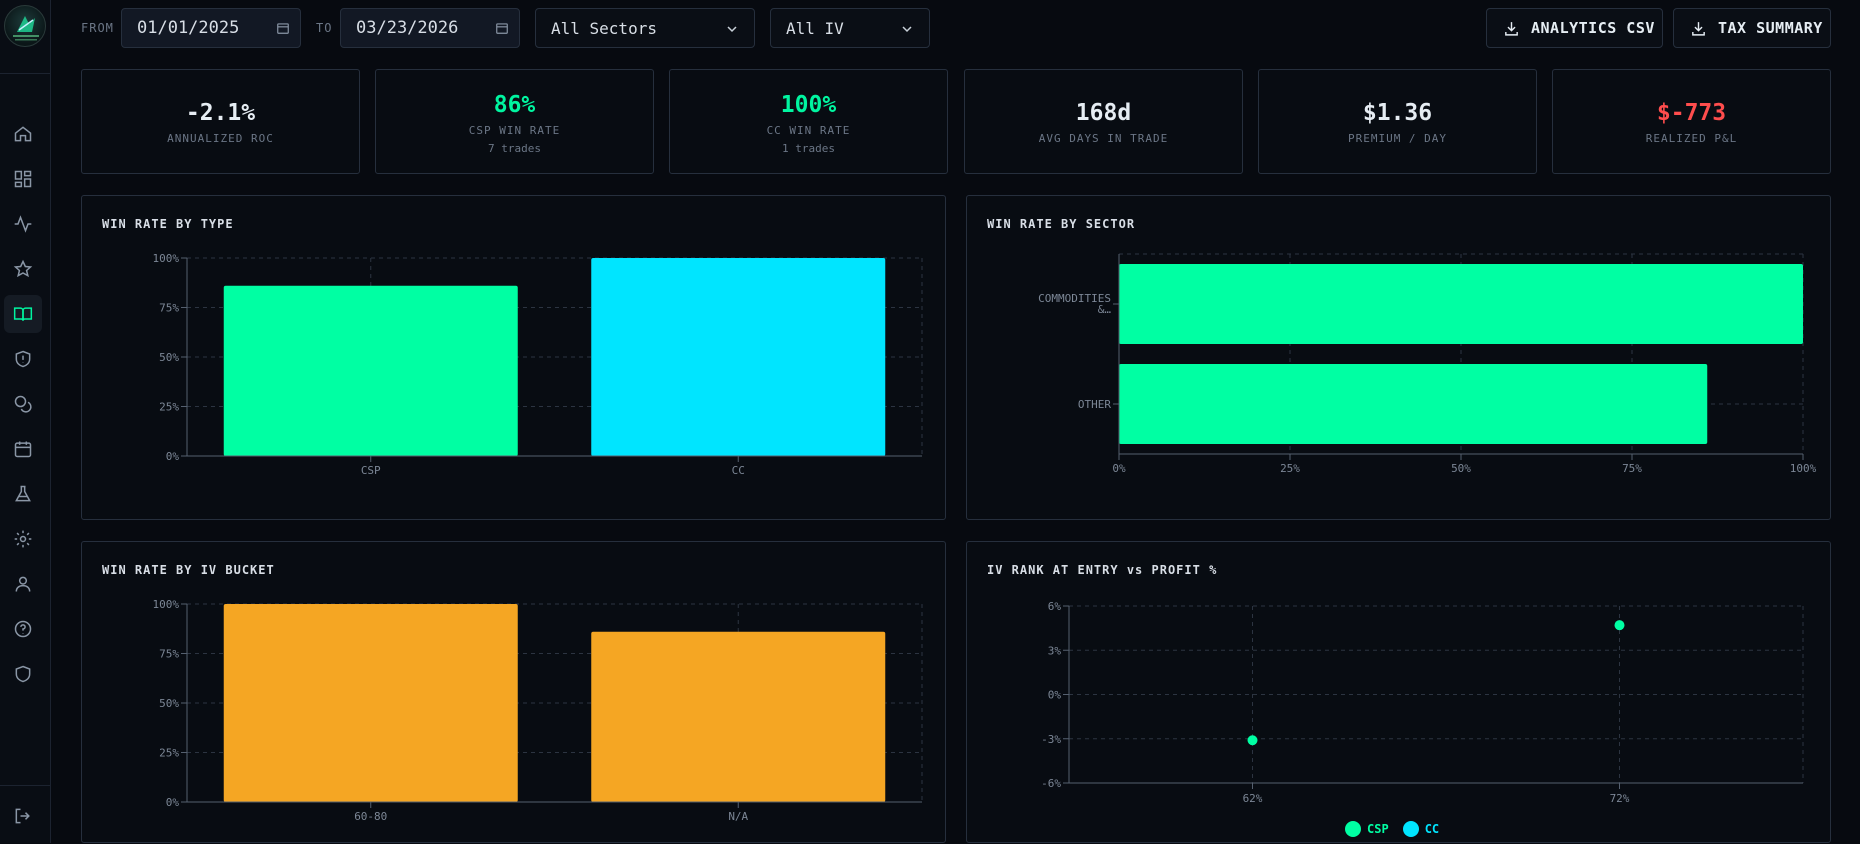 The height and width of the screenshot is (844, 1860). What do you see at coordinates (1461, 468) in the screenshot?
I see `x-tick-label: 50%` at bounding box center [1461, 468].